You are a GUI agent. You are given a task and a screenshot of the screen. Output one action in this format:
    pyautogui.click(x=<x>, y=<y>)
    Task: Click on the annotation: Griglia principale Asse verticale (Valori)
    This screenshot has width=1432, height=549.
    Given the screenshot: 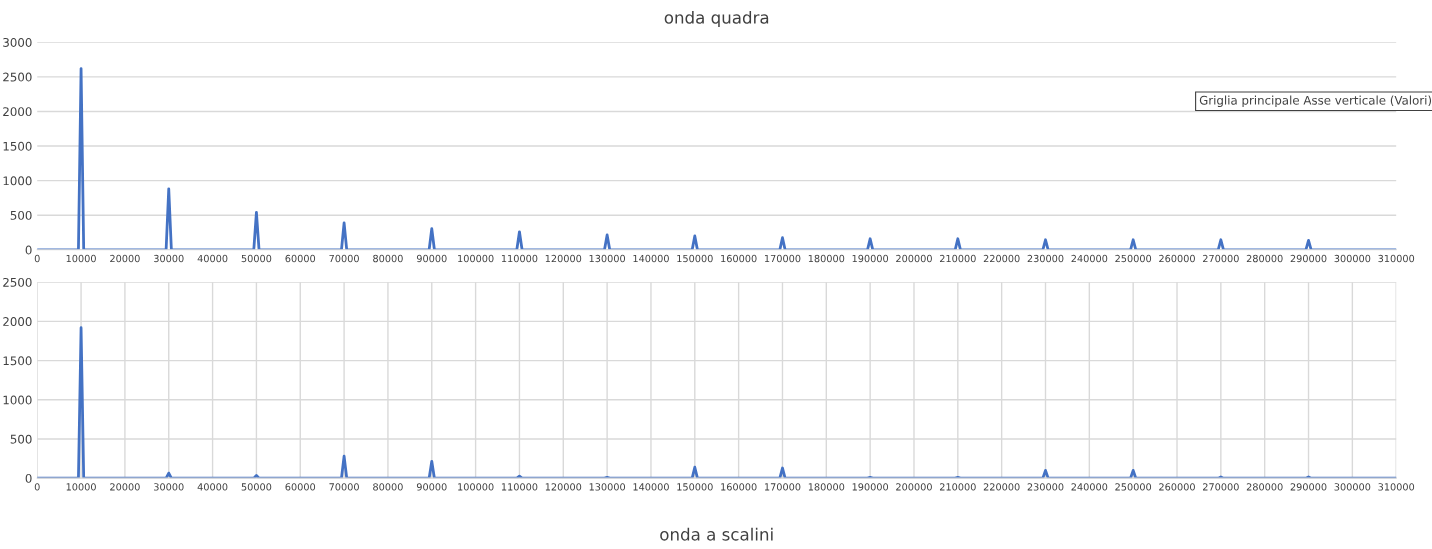 What is the action you would take?
    pyautogui.click(x=1315, y=101)
    